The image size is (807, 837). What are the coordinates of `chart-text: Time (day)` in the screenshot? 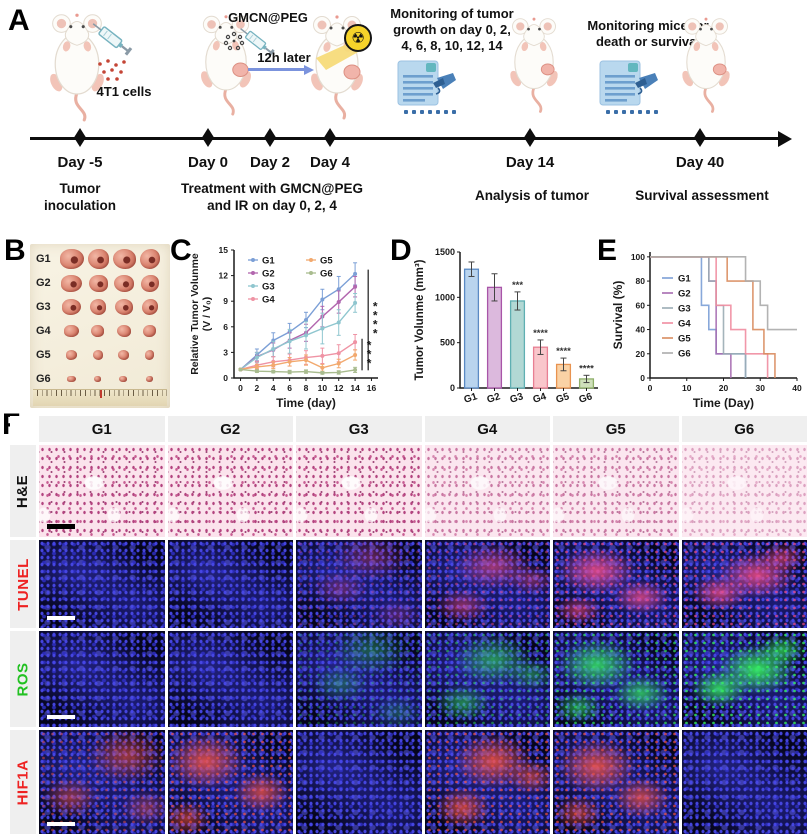 It's located at (306, 403).